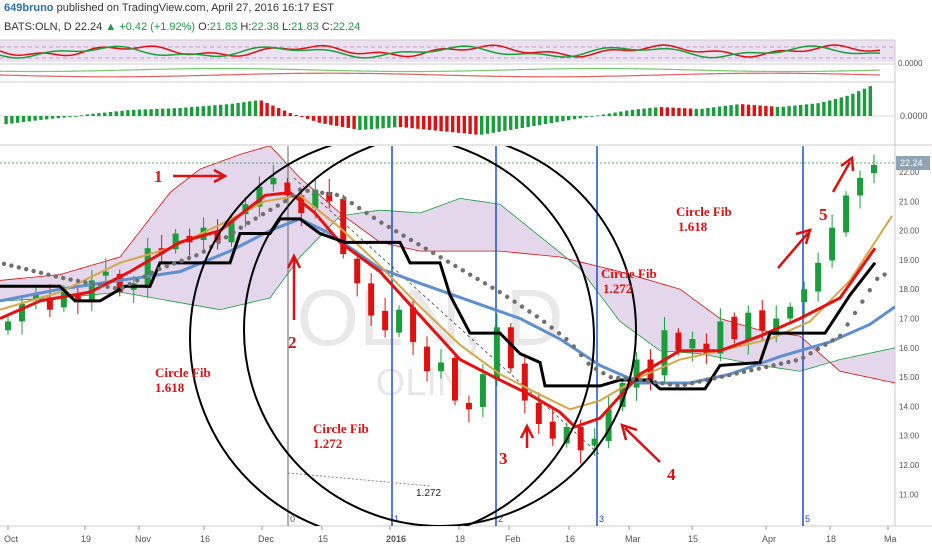 The image size is (932, 550). Describe the element at coordinates (500, 519) in the screenshot. I see `fib-marker-2: 2` at that location.